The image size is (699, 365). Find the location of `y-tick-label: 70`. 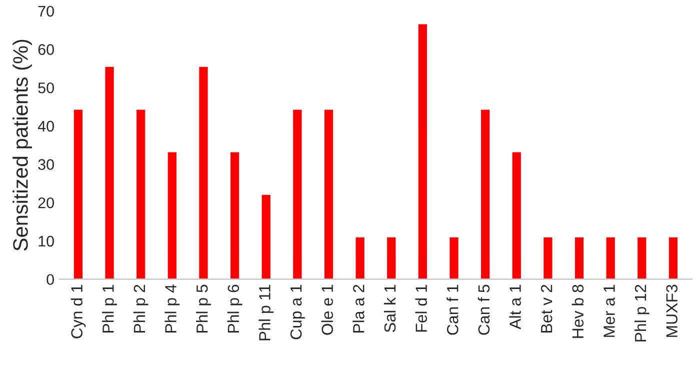

y-tick-label: 70 is located at coordinates (46, 11).